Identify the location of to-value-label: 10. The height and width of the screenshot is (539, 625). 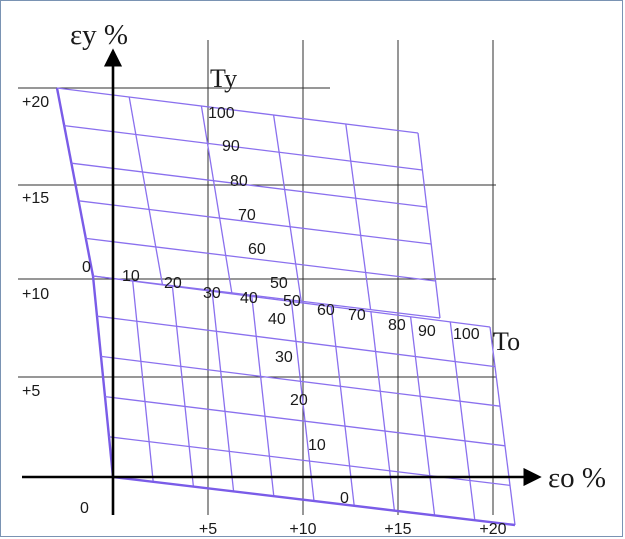
(131, 276).